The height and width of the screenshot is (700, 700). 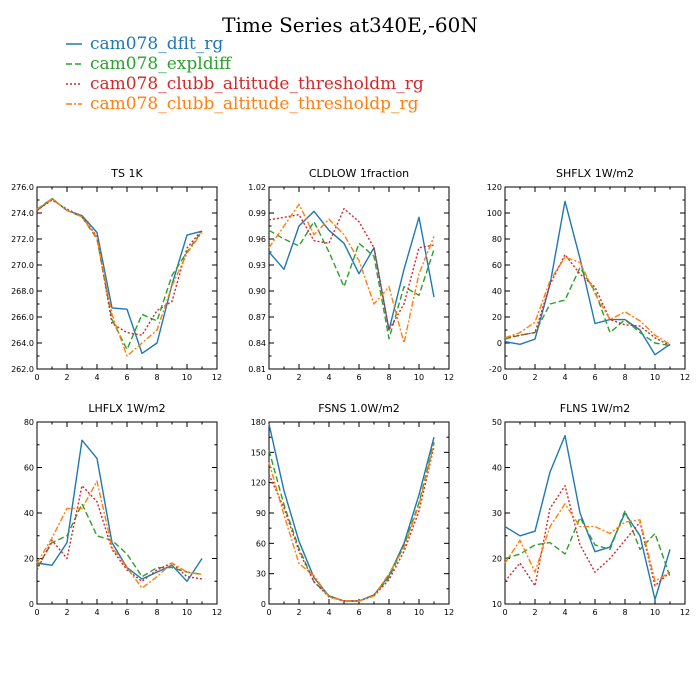 I want to click on y-tick-label: 0.99, so click(x=257, y=213).